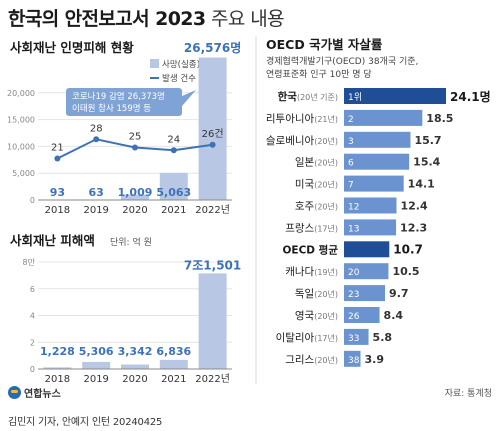 This screenshot has height=431, width=500. What do you see at coordinates (305, 185) in the screenshot?
I see `chart3-country-name: 미국` at bounding box center [305, 185].